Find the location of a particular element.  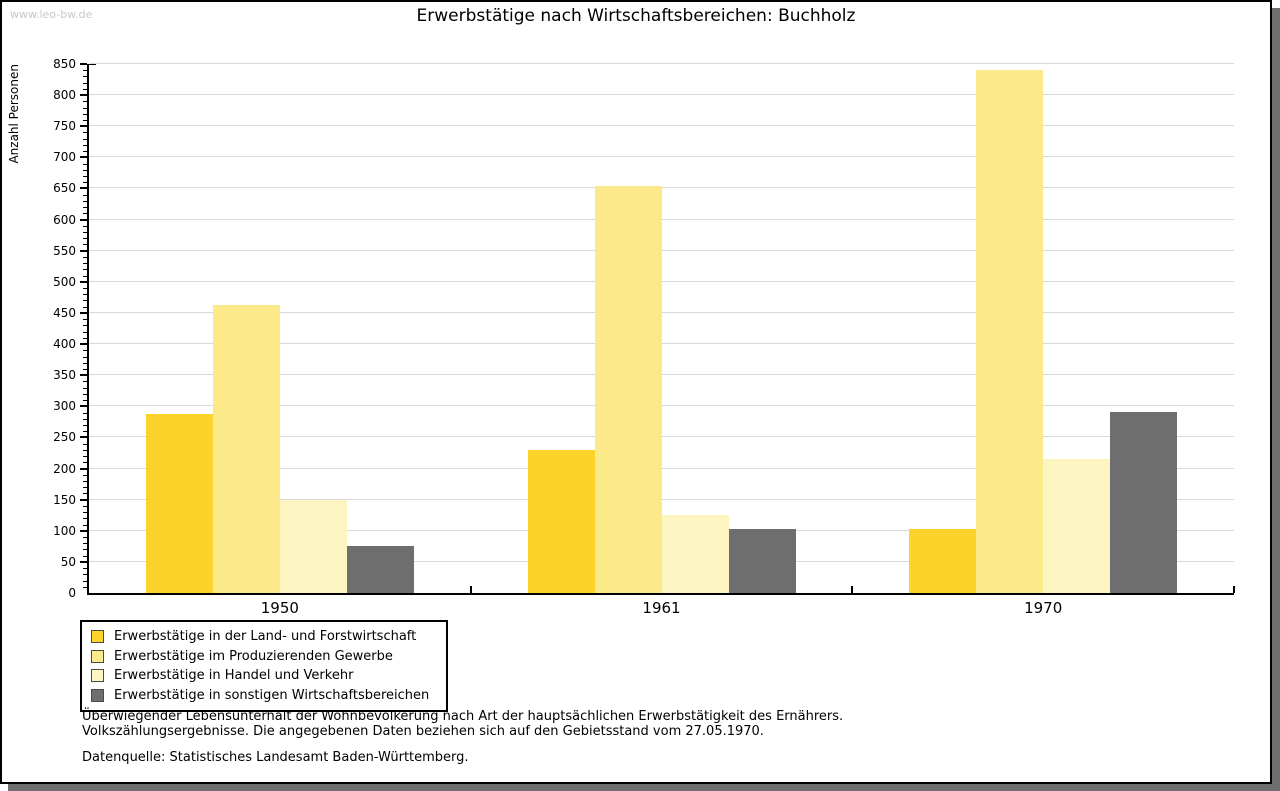

y-axis-tick-label: 200 is located at coordinates (64, 468).